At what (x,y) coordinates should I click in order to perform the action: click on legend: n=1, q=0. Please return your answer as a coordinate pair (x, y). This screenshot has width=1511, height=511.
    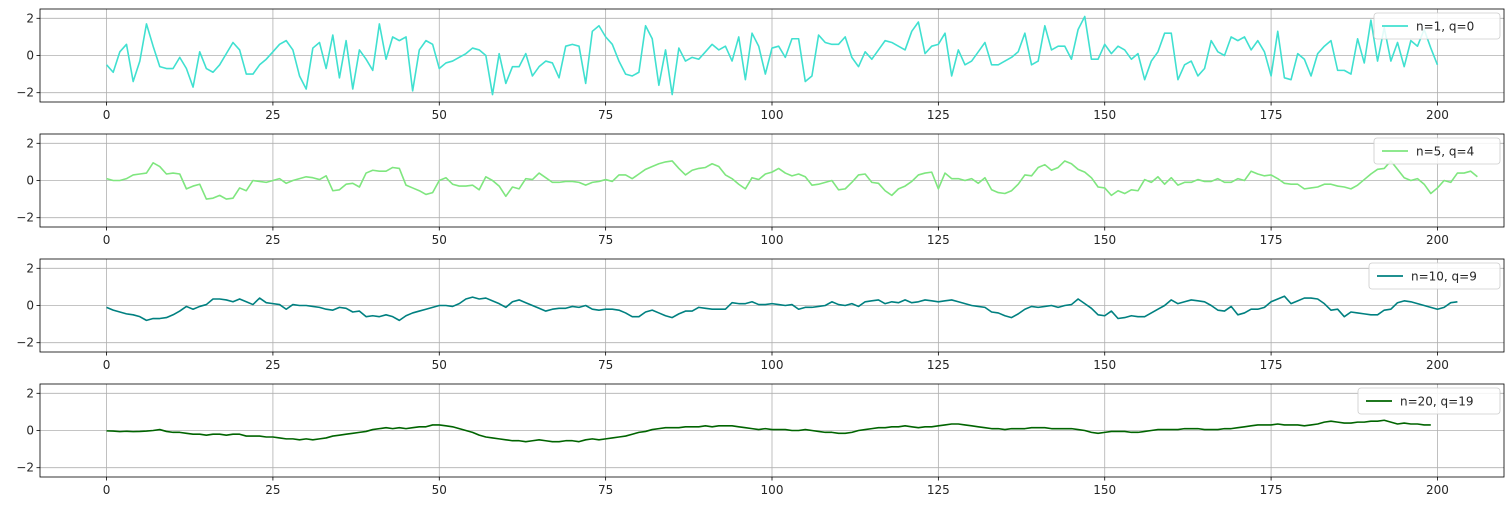
    Looking at the image, I should click on (1437, 26).